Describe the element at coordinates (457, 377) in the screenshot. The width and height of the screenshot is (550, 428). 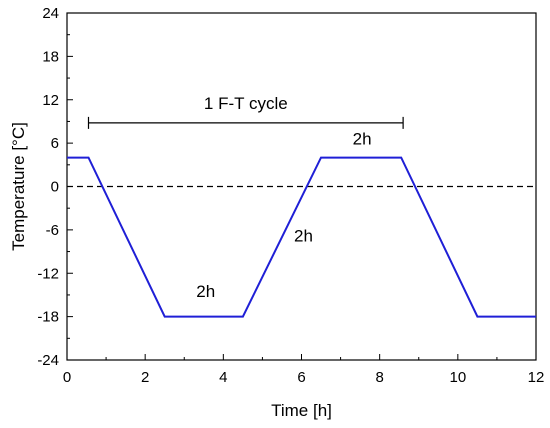
I see `x-tick-label: 10` at that location.